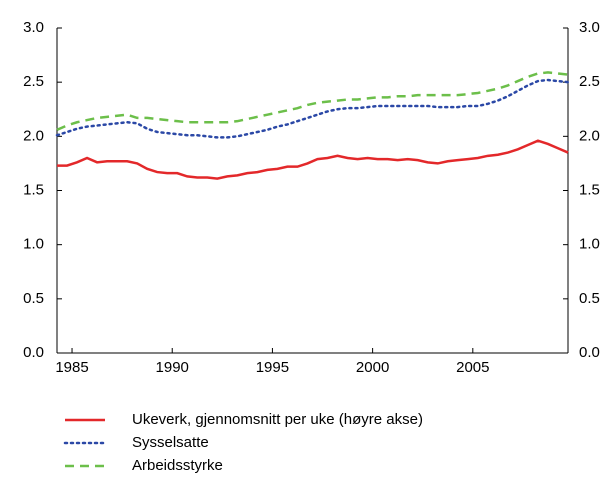 The image size is (613, 486). Describe the element at coordinates (589, 298) in the screenshot. I see `y2-tick-label: 0.5` at that location.